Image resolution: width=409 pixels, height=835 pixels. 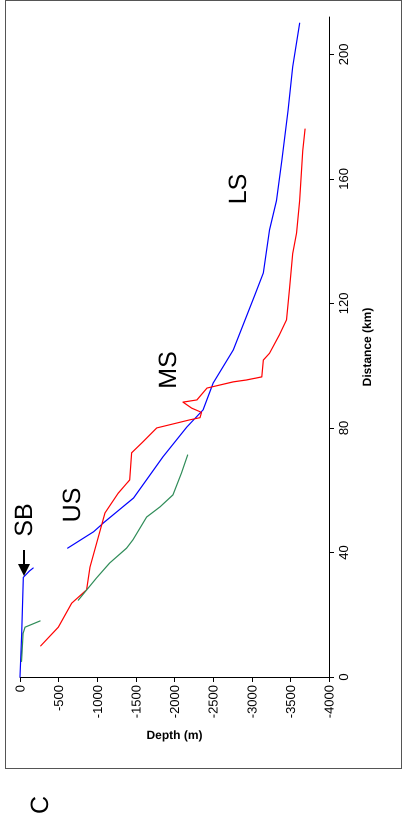 What do you see at coordinates (58, 698) in the screenshot?
I see `x-tick-label: -500` at bounding box center [58, 698].